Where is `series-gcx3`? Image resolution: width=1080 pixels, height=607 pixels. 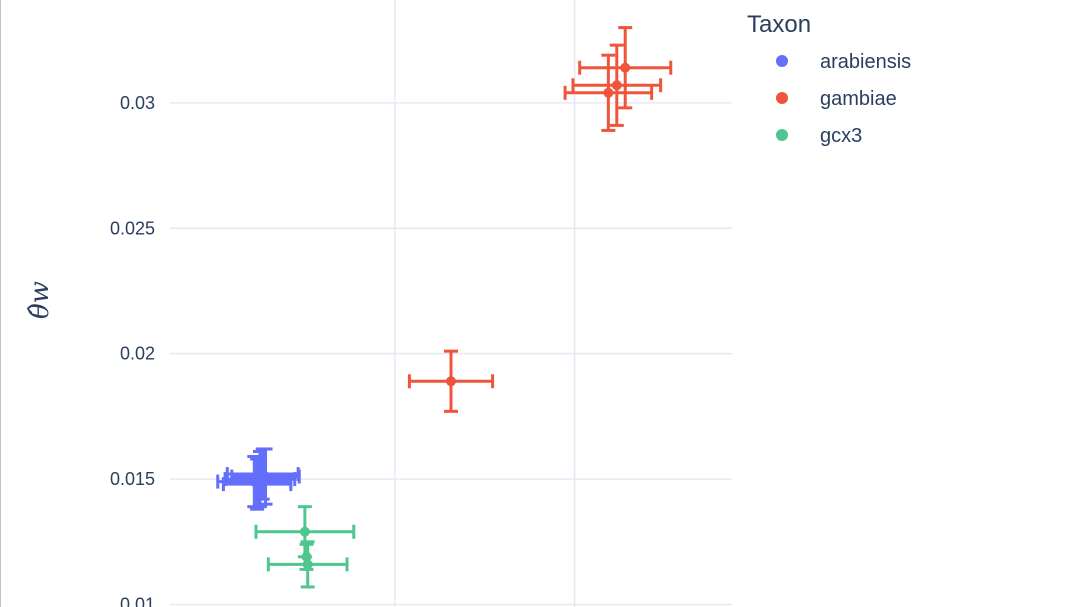 series-gcx3 is located at coordinates (305, 547).